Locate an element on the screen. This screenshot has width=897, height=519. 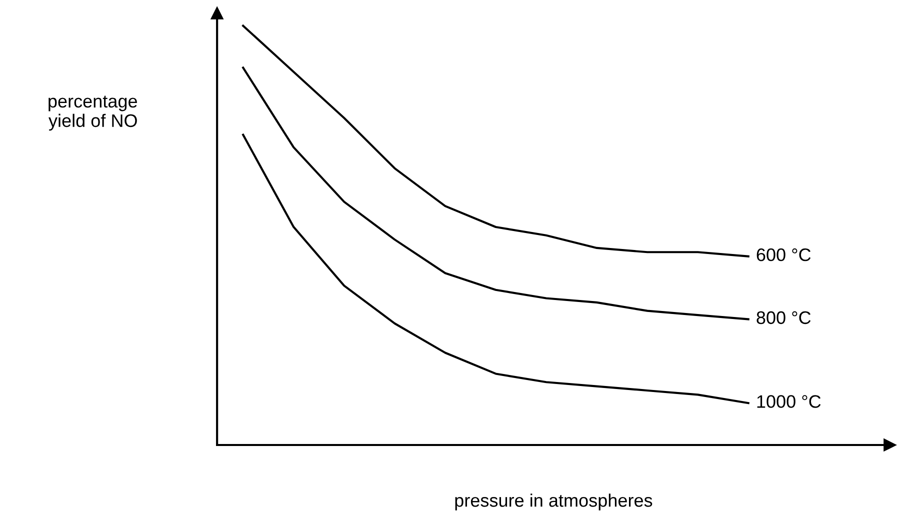
series-label: 800 °C is located at coordinates (783, 317).